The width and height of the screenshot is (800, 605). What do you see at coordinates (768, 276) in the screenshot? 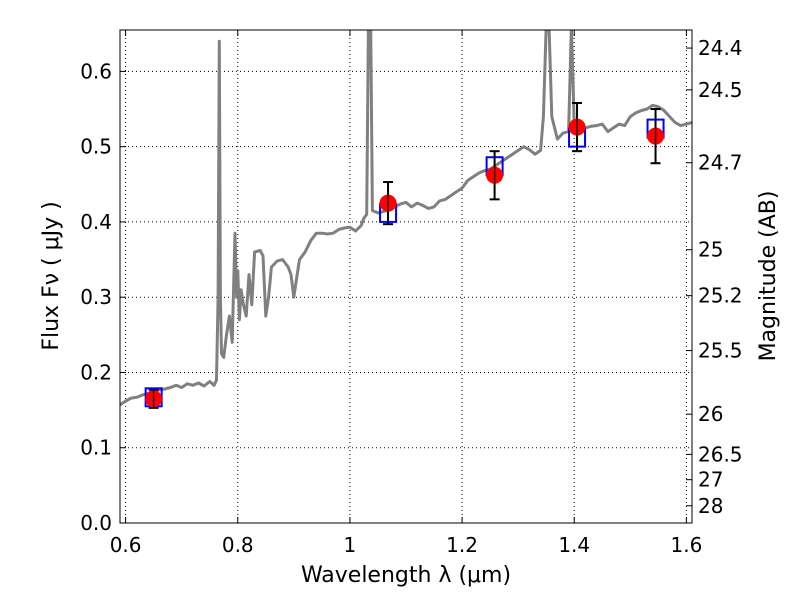
I see `magnitude-axis-label: Magnitude (AB)` at bounding box center [768, 276].